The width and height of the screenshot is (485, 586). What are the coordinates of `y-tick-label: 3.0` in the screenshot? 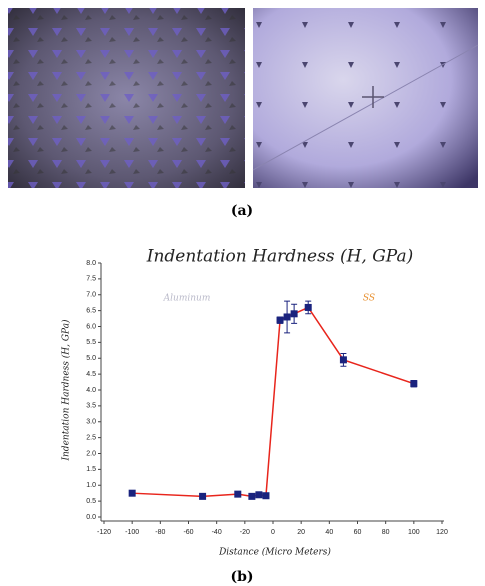 It's located at (91, 422).